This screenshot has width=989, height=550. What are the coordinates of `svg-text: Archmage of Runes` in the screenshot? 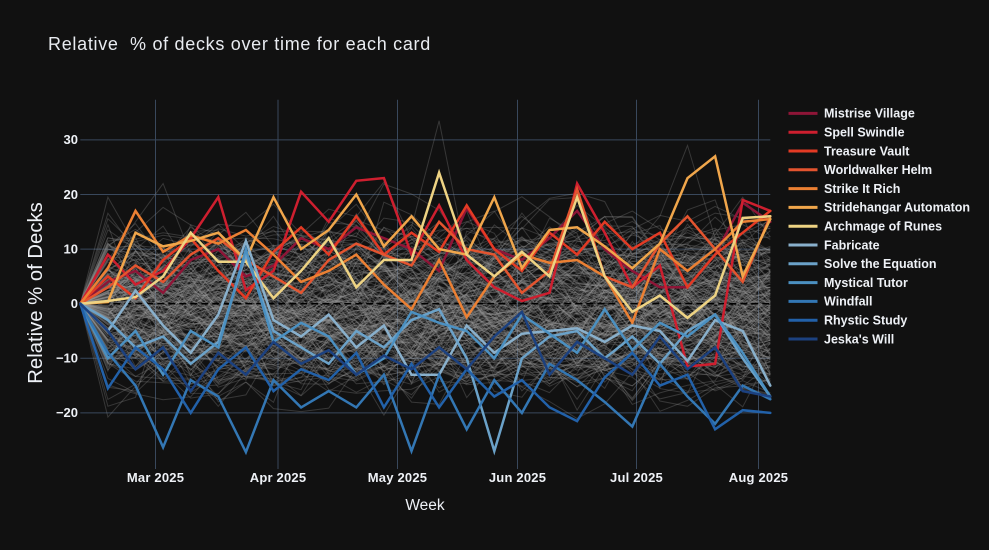 It's located at (883, 227).